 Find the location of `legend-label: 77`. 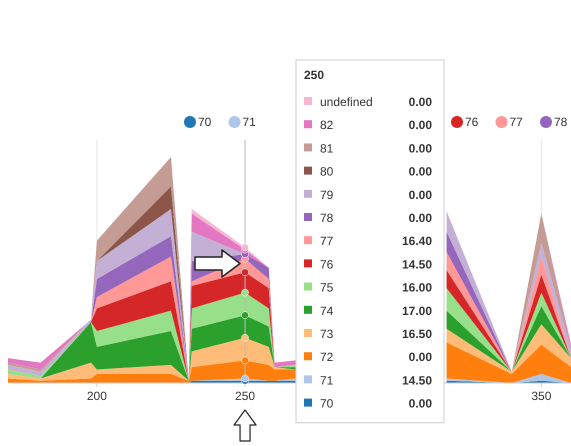

legend-label: 77 is located at coordinates (327, 241).